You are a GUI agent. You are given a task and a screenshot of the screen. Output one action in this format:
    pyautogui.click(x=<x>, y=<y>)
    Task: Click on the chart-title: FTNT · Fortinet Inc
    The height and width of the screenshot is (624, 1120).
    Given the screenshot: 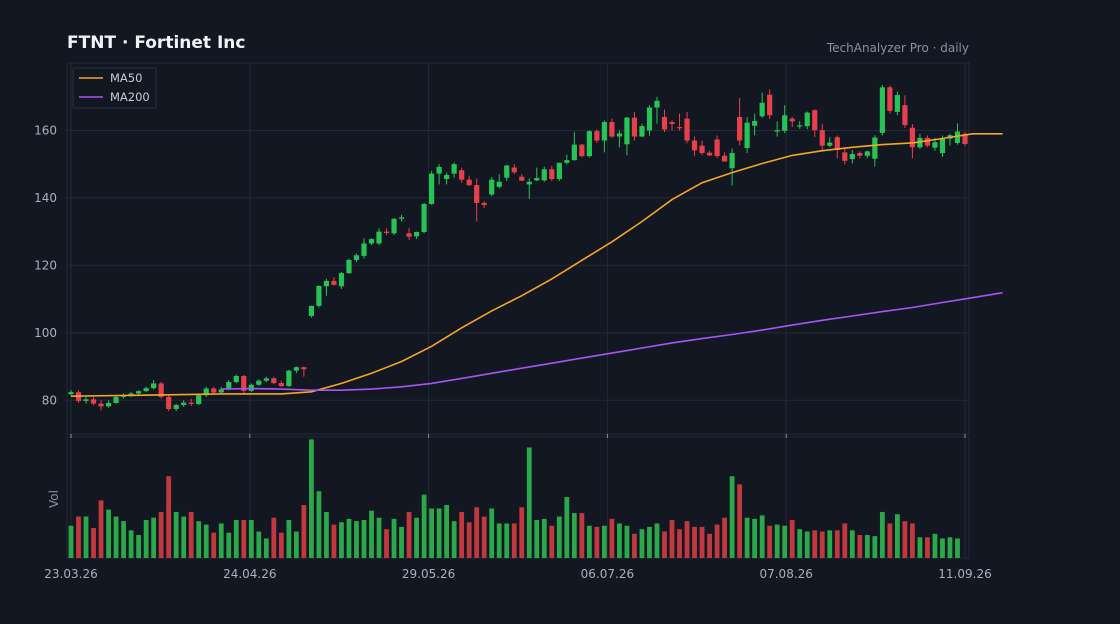 What is the action you would take?
    pyautogui.click(x=156, y=43)
    